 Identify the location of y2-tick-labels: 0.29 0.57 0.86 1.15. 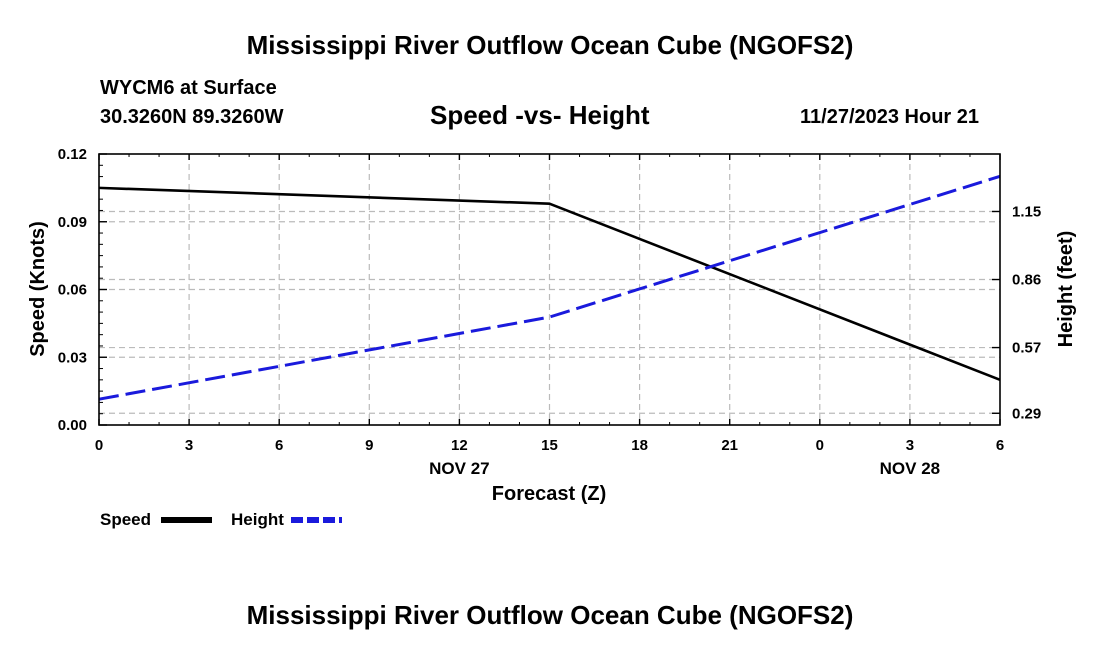
(1026, 312).